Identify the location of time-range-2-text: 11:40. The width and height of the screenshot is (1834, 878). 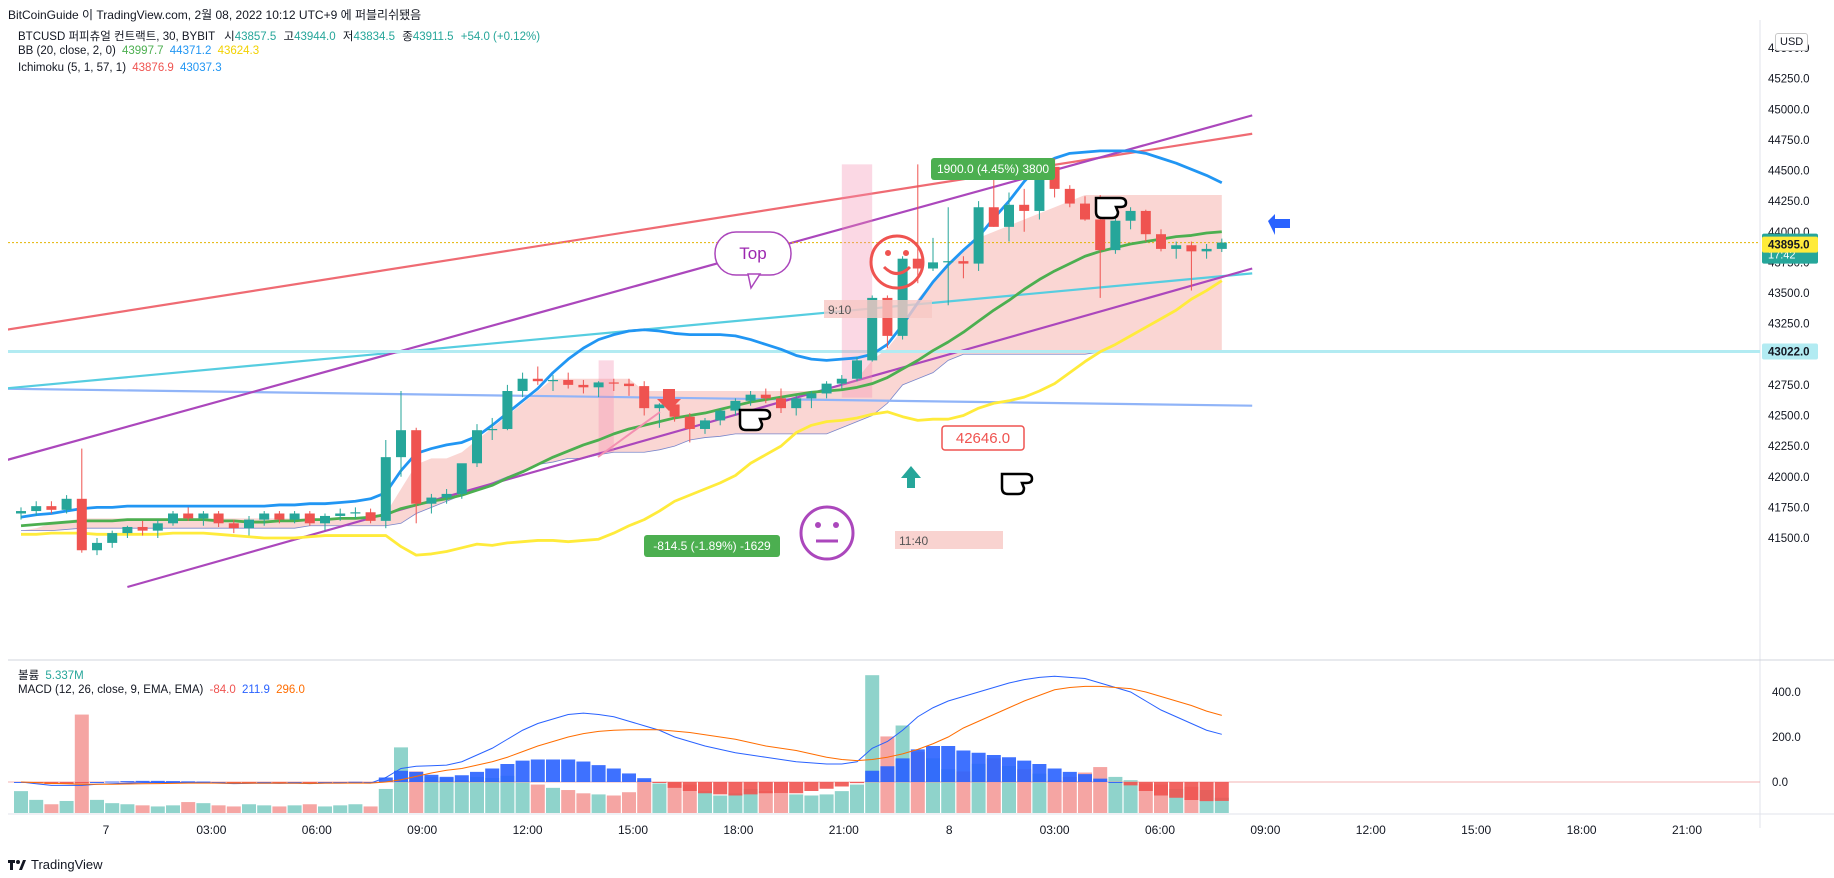
(913, 541).